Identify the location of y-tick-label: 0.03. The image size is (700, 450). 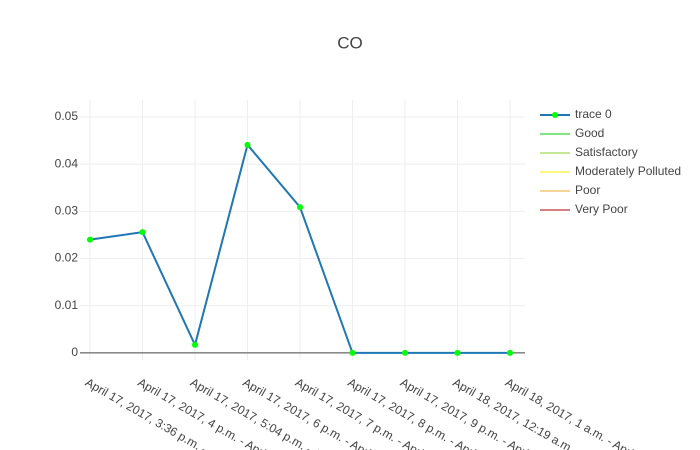
(67, 211).